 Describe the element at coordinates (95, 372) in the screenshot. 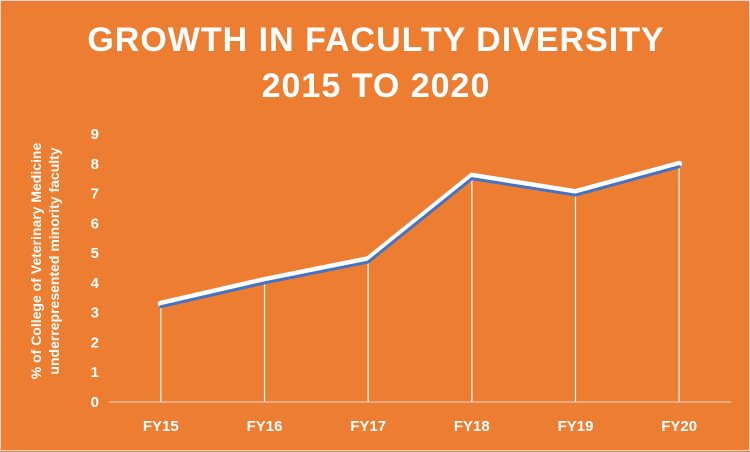

I see `y-tick-label: 1` at that location.